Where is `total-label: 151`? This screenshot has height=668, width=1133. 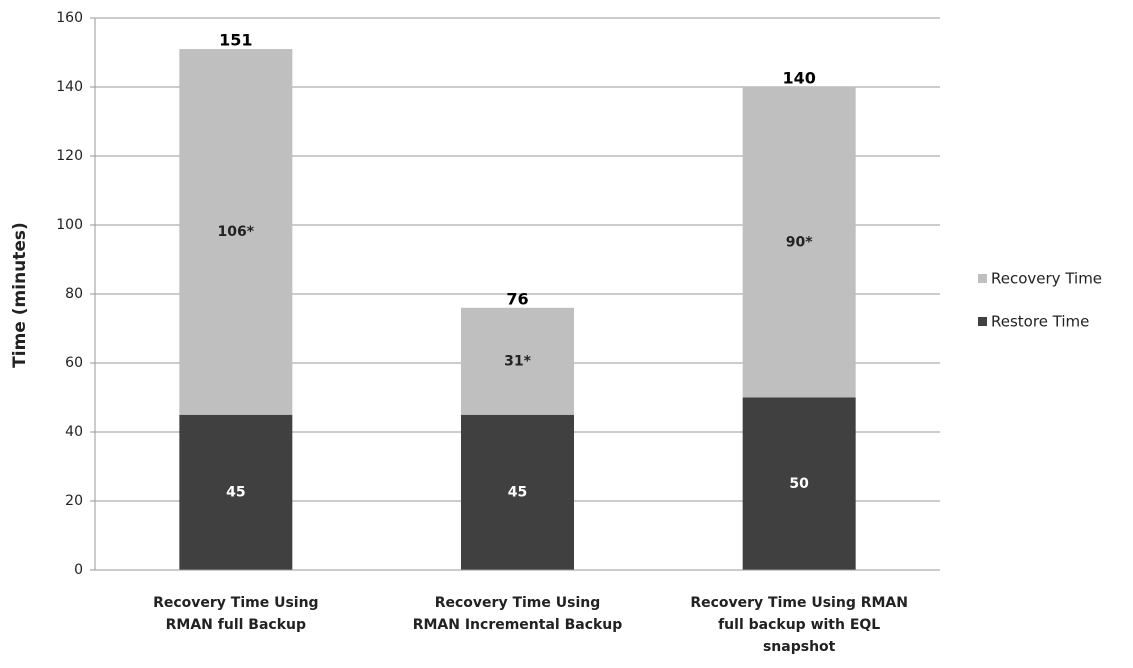 total-label: 151 is located at coordinates (235, 40).